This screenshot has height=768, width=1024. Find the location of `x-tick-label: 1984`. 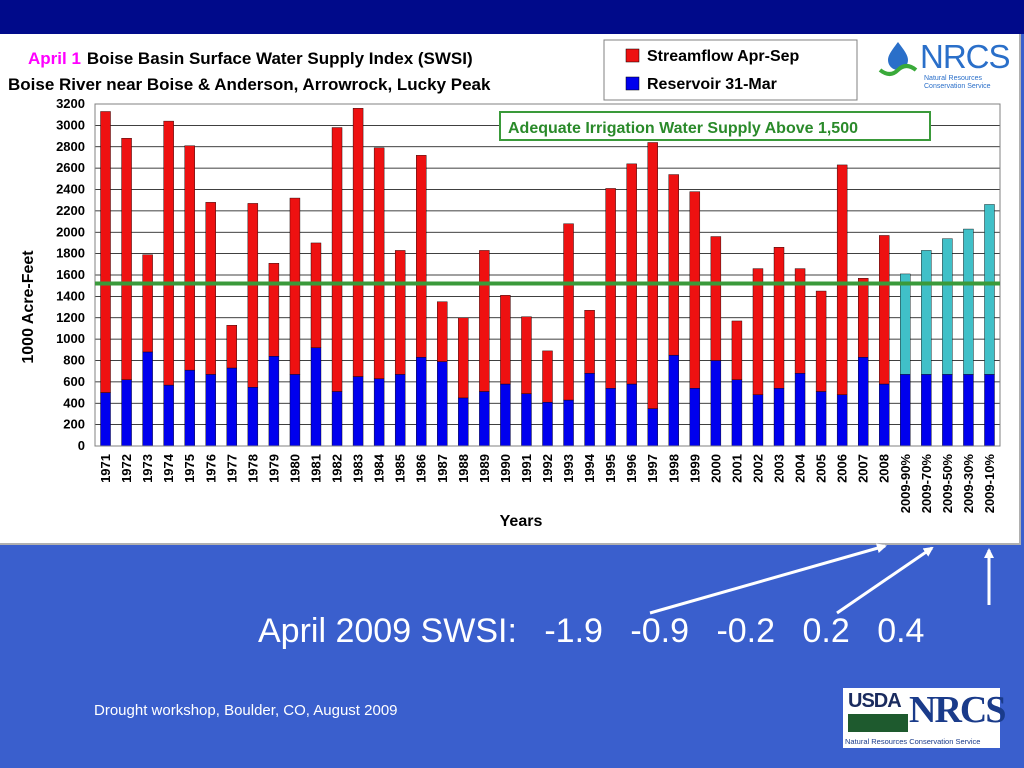

x-tick-label: 1984 is located at coordinates (379, 468).